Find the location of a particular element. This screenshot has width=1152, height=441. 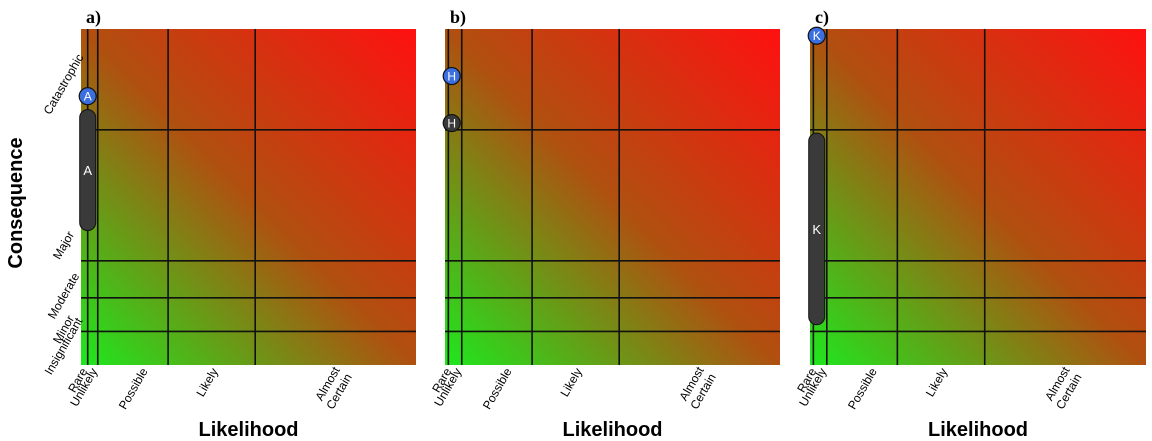

panel-label: a) is located at coordinates (93, 17).